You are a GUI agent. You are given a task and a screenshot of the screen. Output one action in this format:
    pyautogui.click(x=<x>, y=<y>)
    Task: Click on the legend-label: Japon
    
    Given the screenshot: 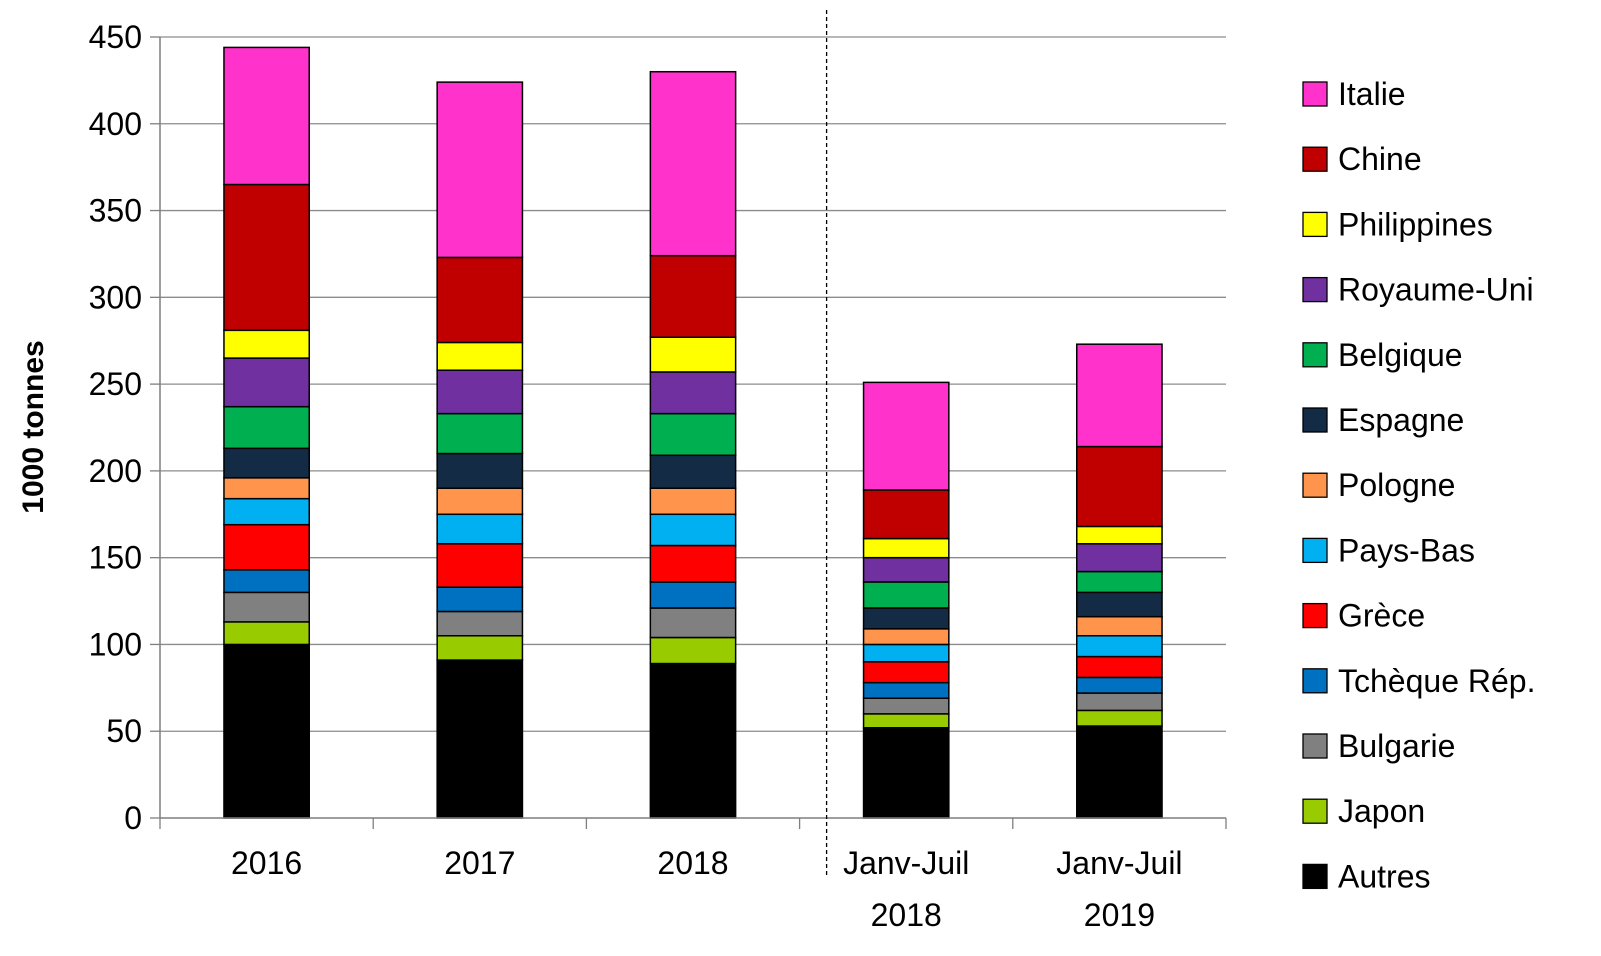 What is the action you would take?
    pyautogui.click(x=1381, y=811)
    